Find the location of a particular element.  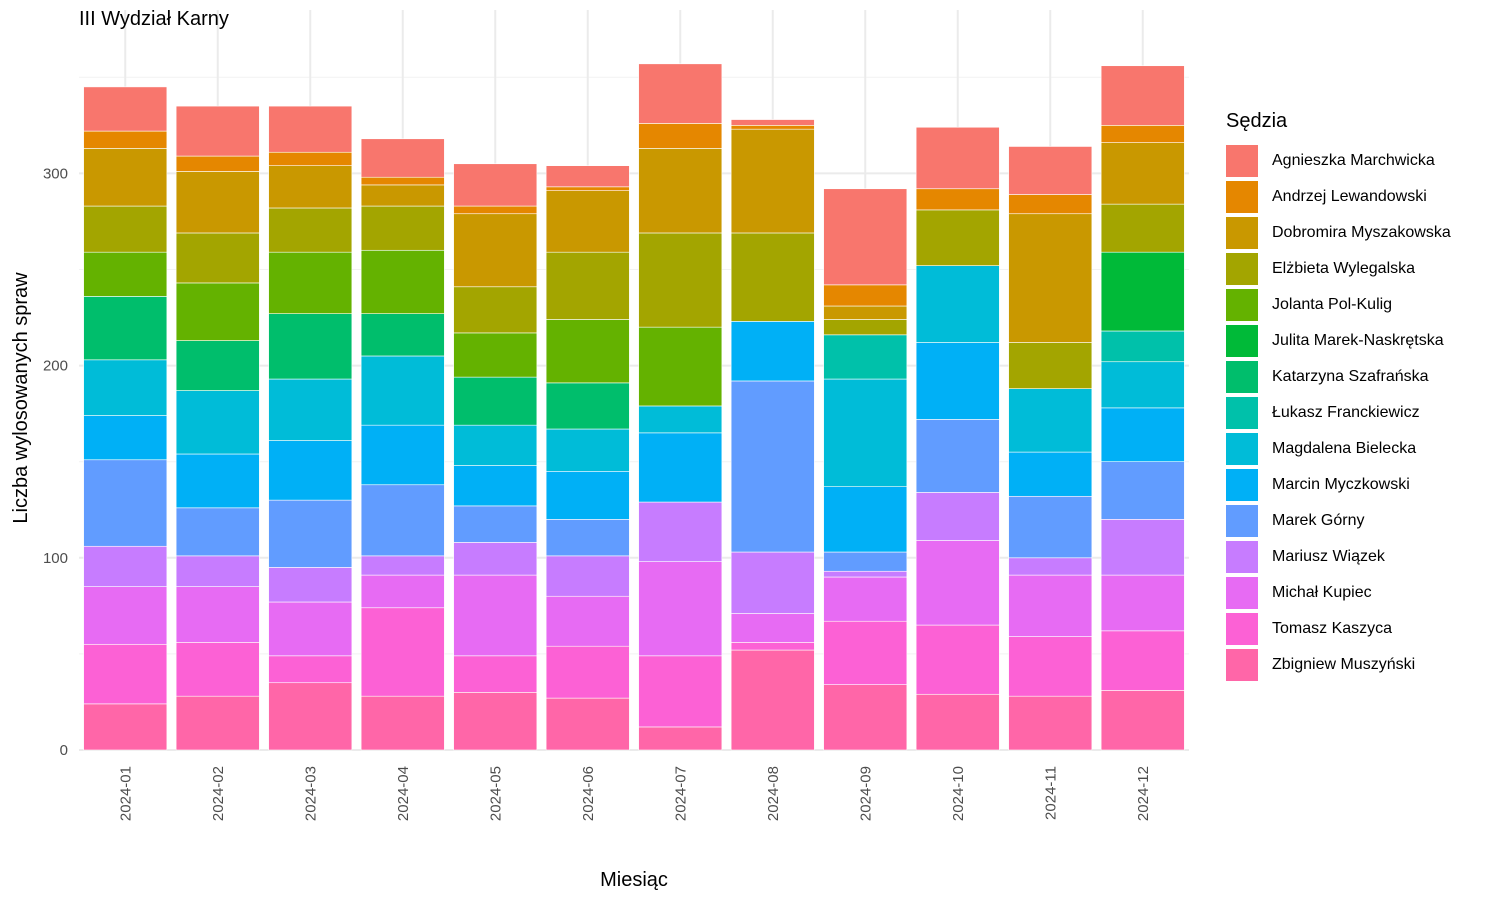

legend-item: Jolanta Pol-Kulig is located at coordinates (1338, 305).